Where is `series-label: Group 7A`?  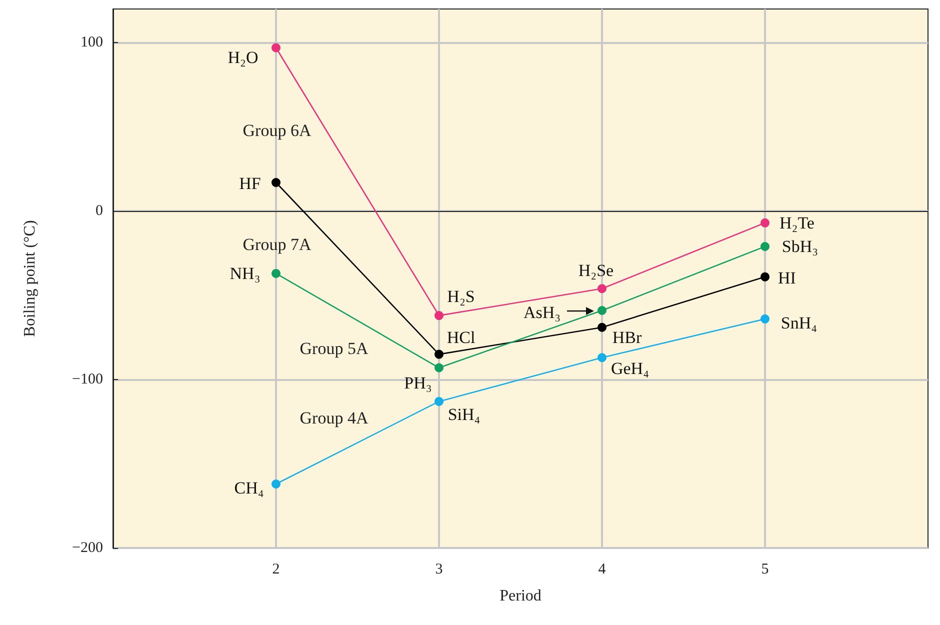
series-label: Group 7A is located at coordinates (277, 244).